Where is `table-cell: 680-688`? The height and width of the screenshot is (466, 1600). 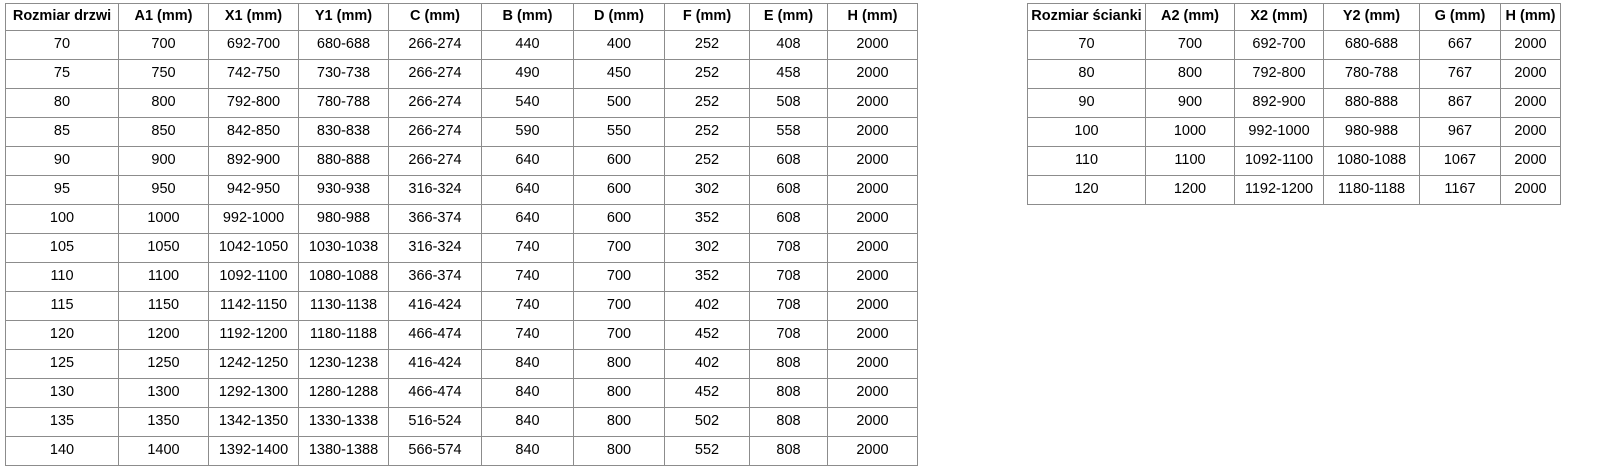 table-cell: 680-688 is located at coordinates (1371, 45).